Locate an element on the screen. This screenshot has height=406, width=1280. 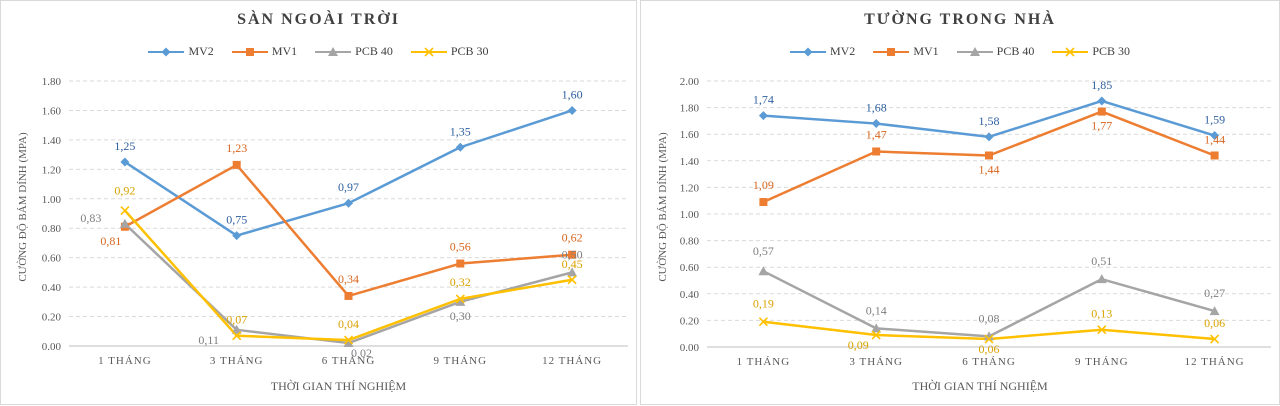
x-tick-label: 1 THÁNG is located at coordinates (764, 362).